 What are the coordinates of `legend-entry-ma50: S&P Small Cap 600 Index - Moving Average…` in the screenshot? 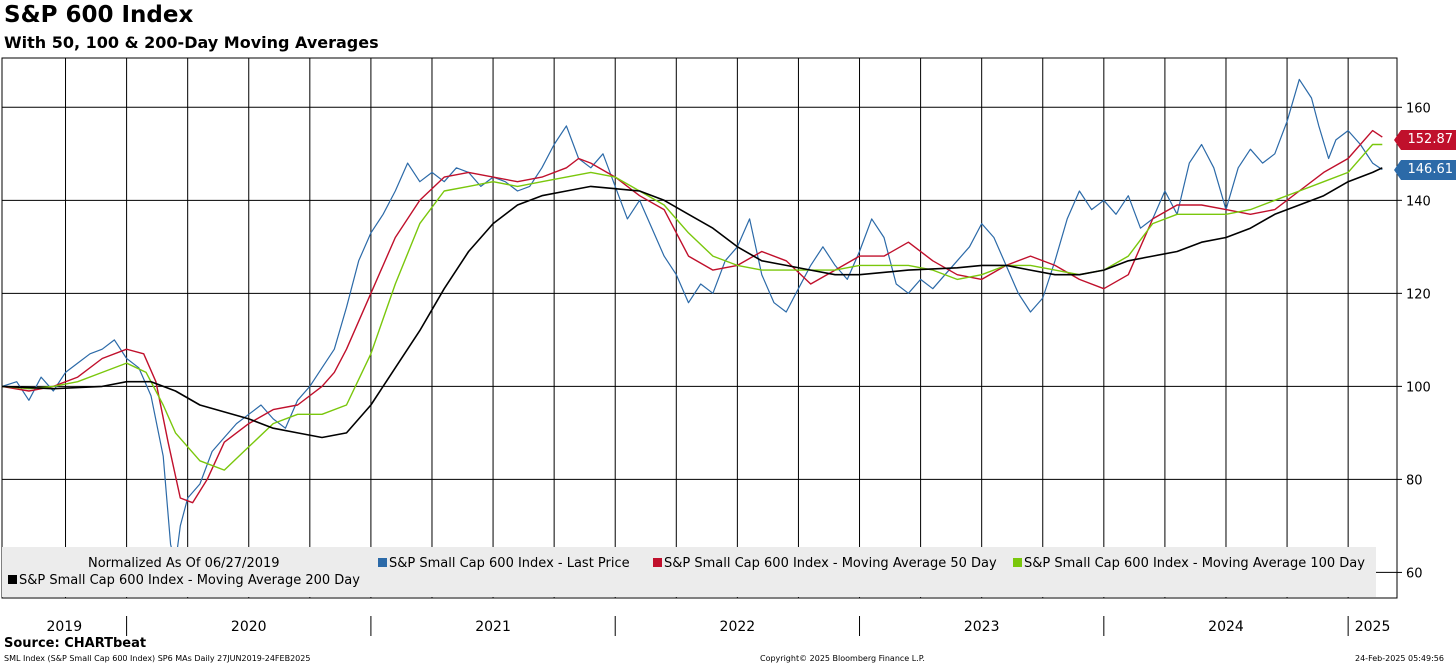 It's located at (825, 563).